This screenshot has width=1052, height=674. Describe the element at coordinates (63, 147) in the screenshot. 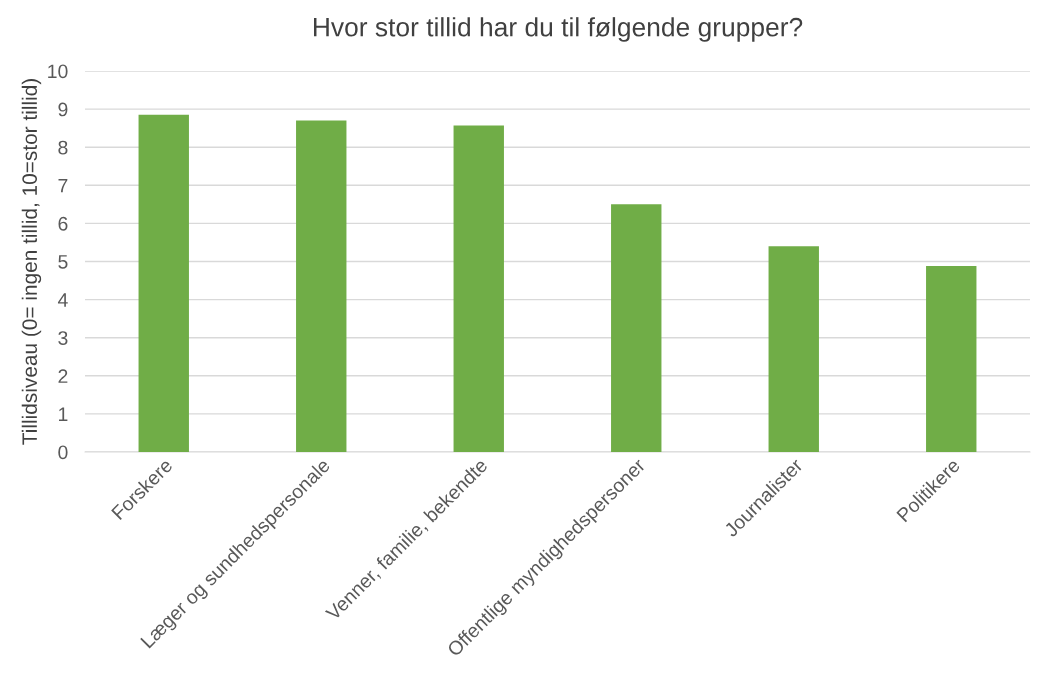

I see `y-tick-label: 8` at that location.